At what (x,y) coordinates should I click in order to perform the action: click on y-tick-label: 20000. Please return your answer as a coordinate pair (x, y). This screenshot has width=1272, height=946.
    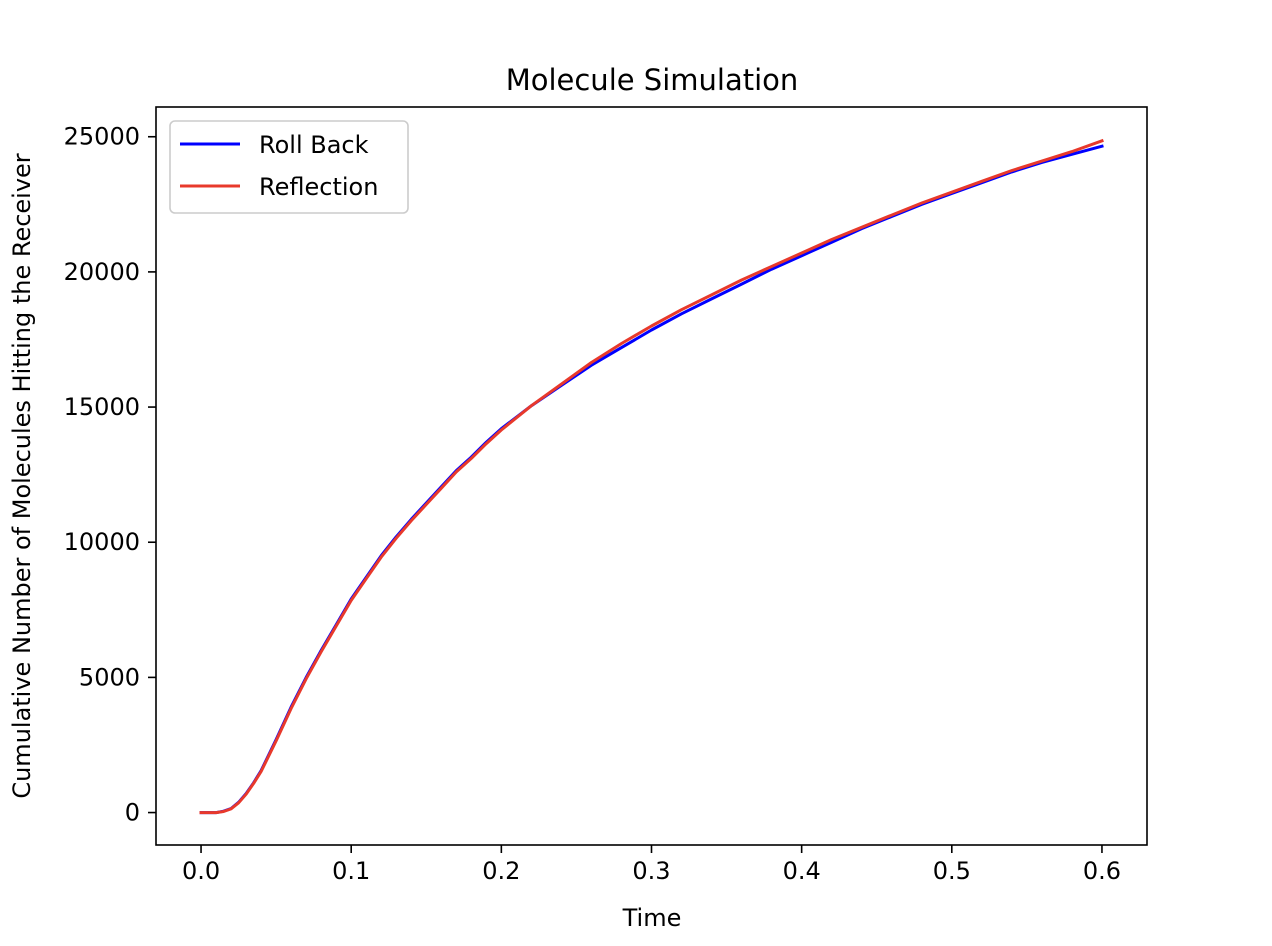
    Looking at the image, I should click on (102, 272).